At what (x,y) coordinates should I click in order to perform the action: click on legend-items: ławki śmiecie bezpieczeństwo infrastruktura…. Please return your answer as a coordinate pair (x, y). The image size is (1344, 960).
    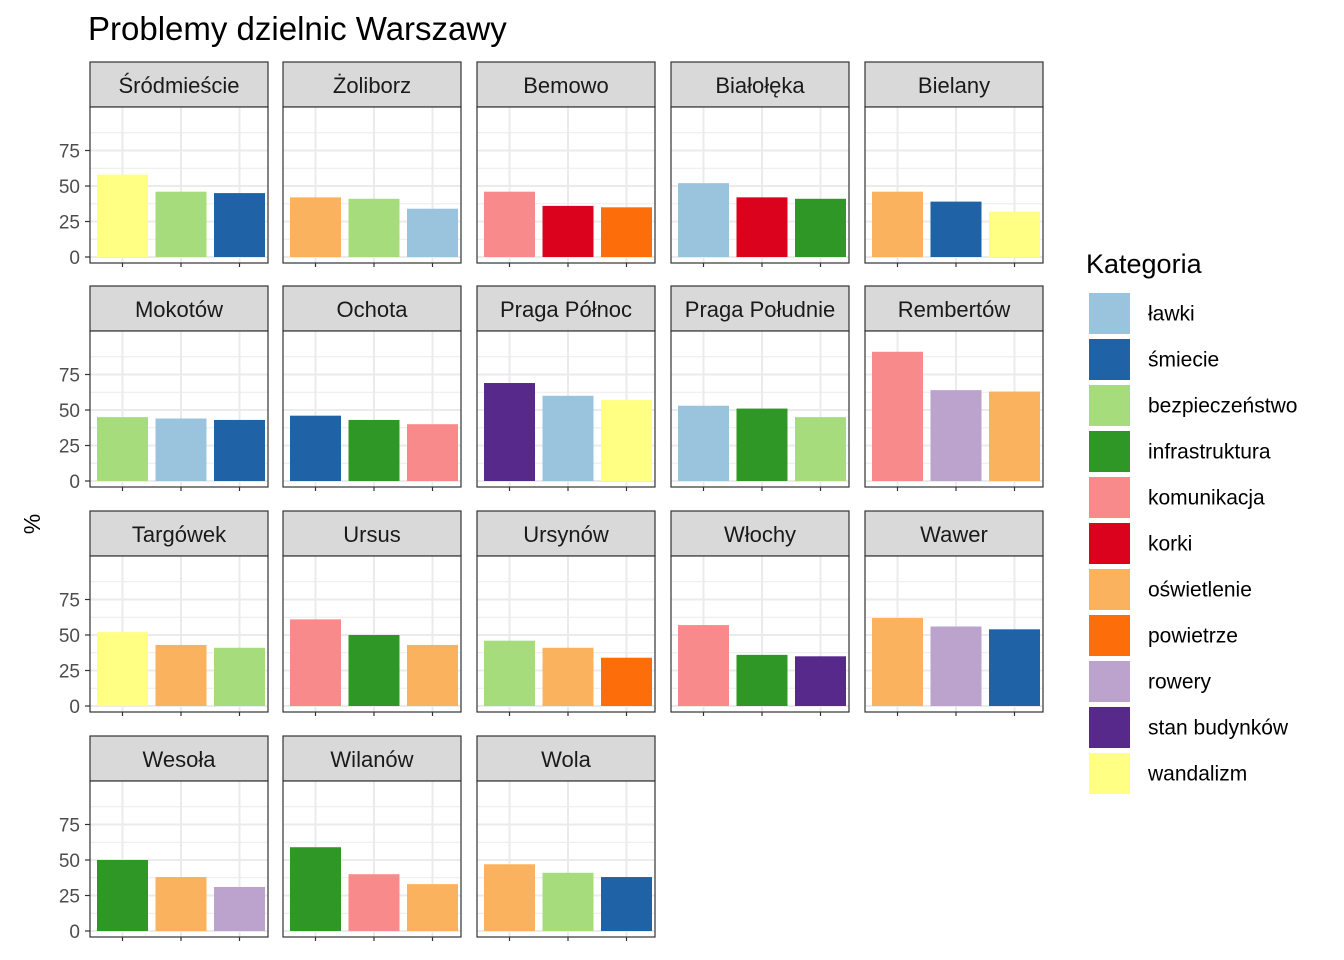
    Looking at the image, I should click on (1193, 543).